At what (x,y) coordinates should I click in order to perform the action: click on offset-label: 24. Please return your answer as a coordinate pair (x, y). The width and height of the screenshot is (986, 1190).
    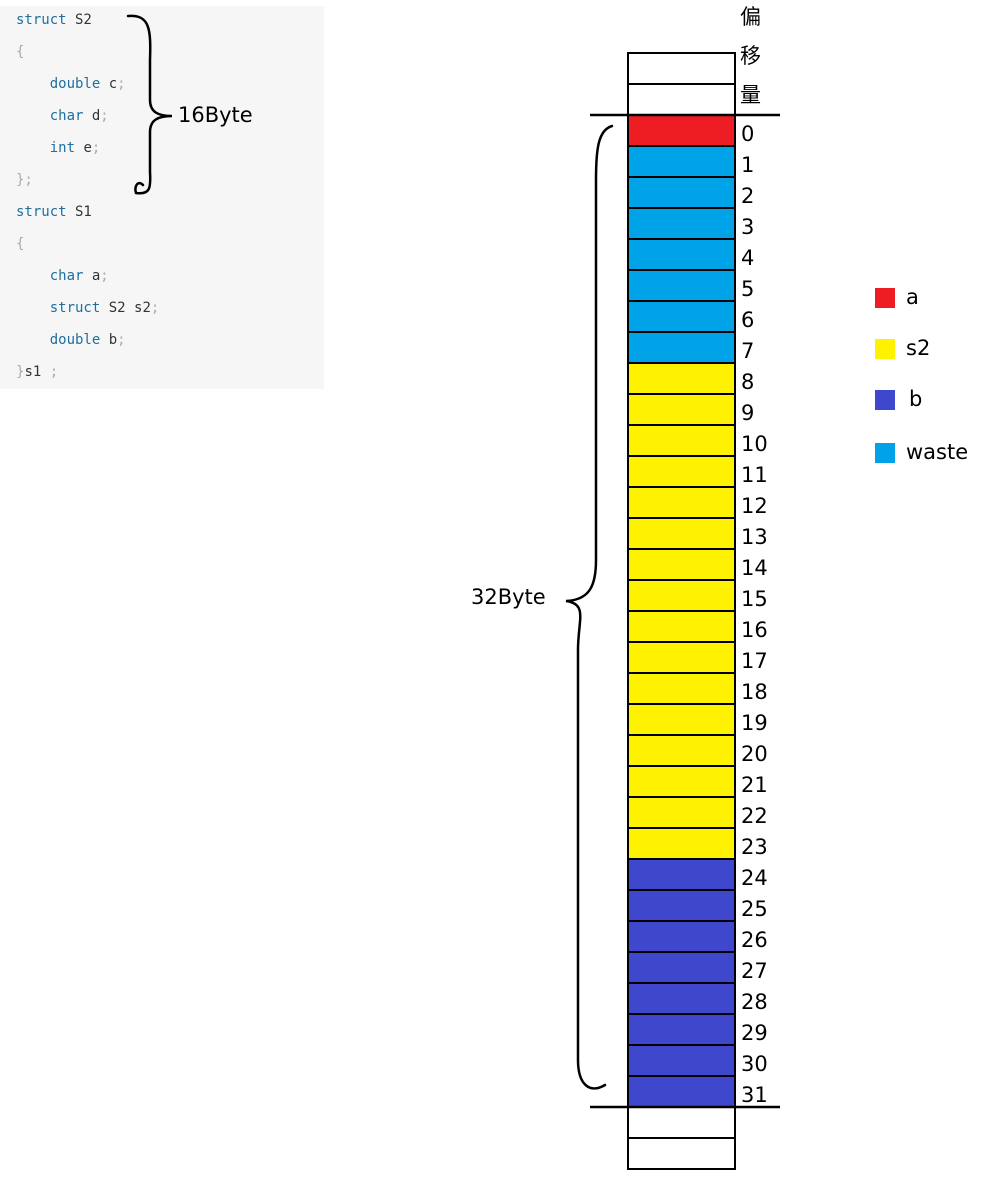
    Looking at the image, I should click on (754, 878).